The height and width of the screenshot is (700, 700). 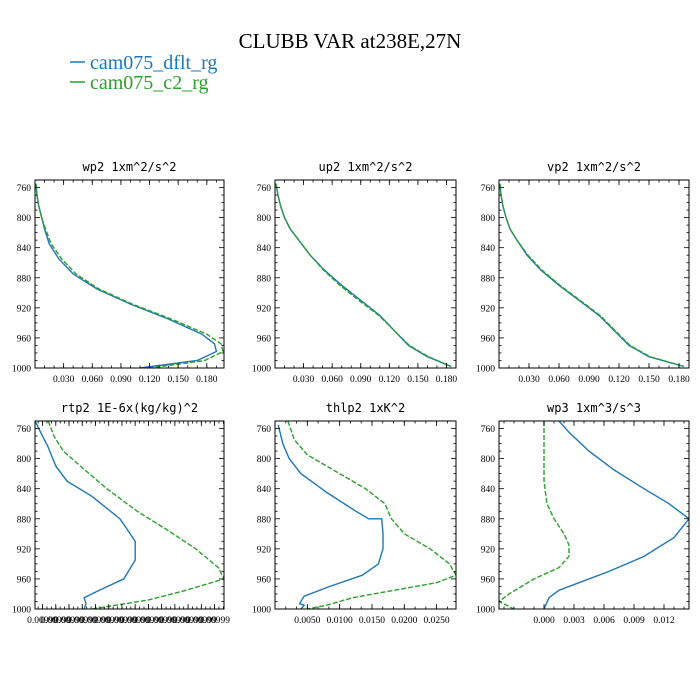 What do you see at coordinates (604, 621) in the screenshot?
I see `x-tick-label: 0.006` at bounding box center [604, 621].